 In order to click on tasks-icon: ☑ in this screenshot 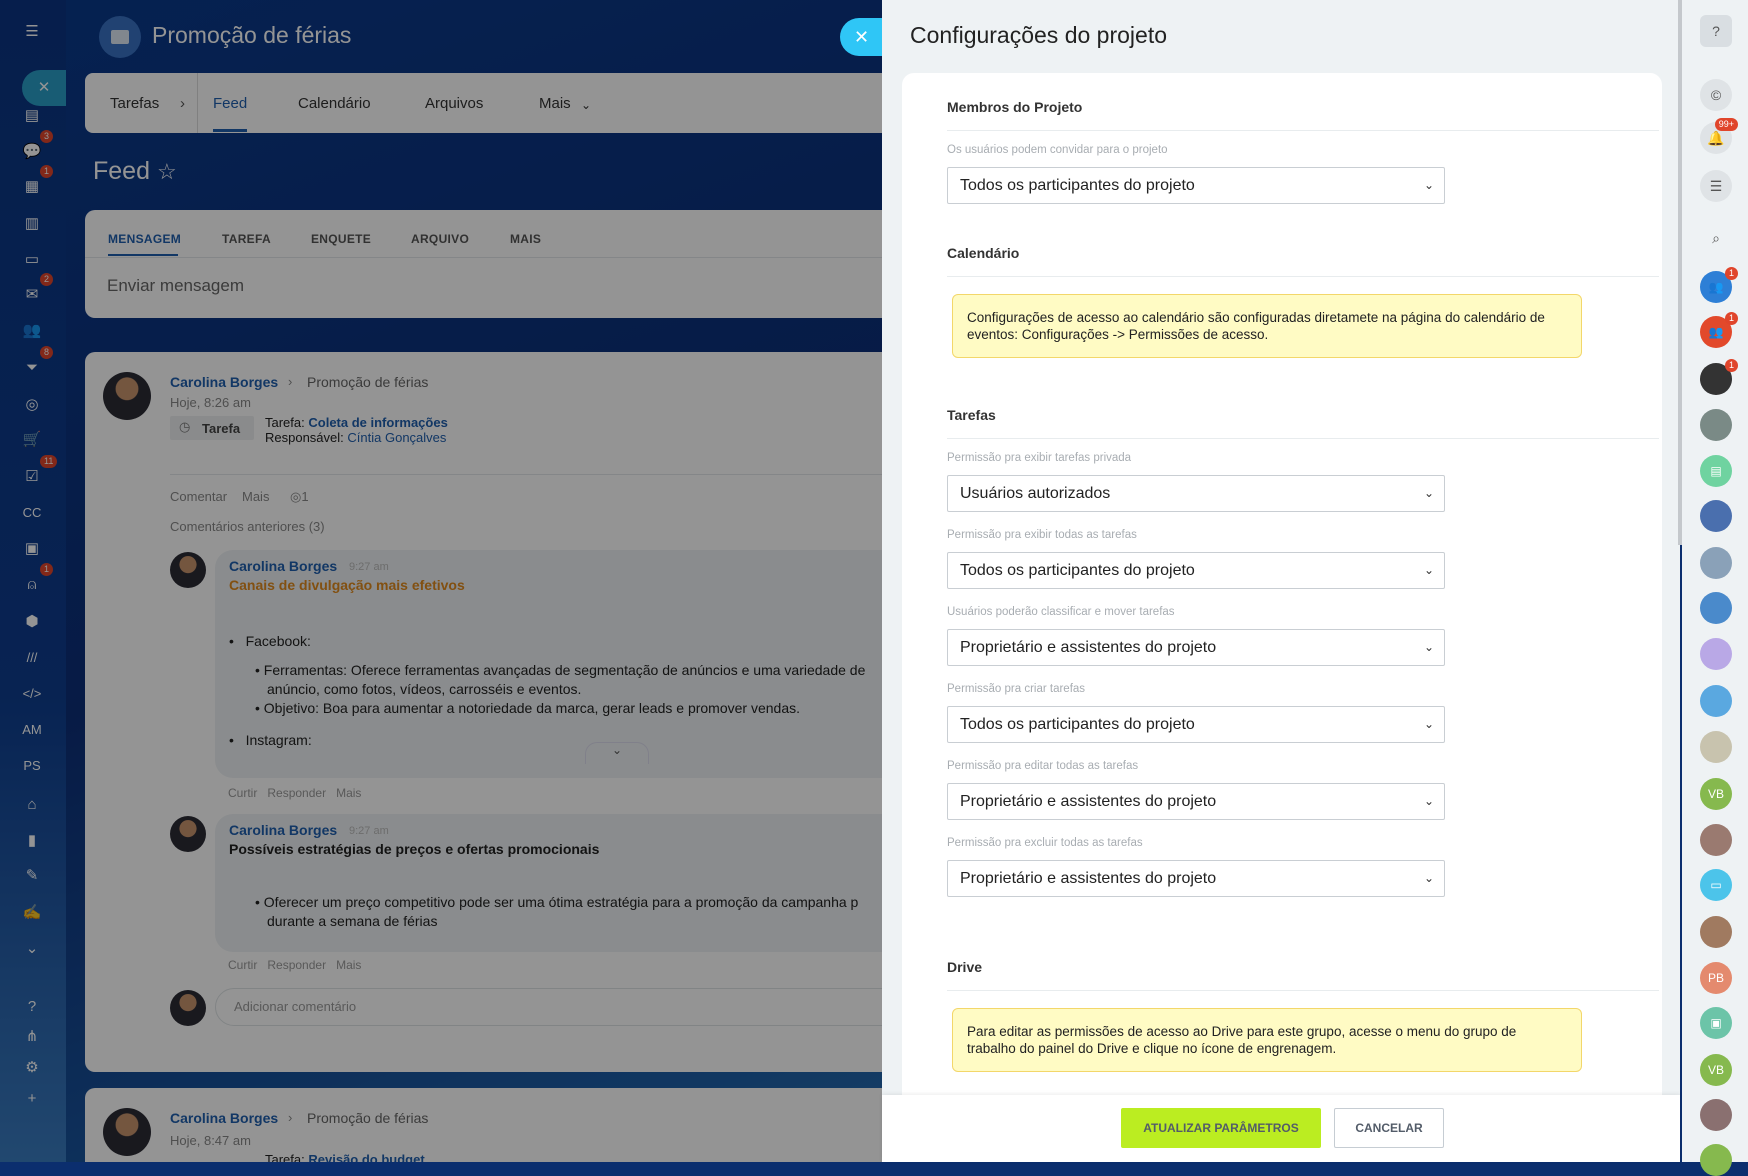, I will do `click(32, 476)`.